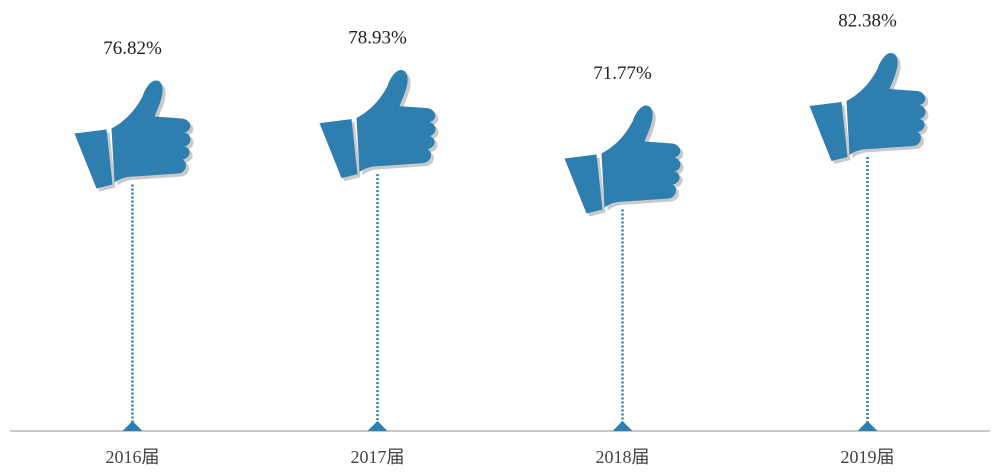  I want to click on value-label: 76.82%, so click(132, 48).